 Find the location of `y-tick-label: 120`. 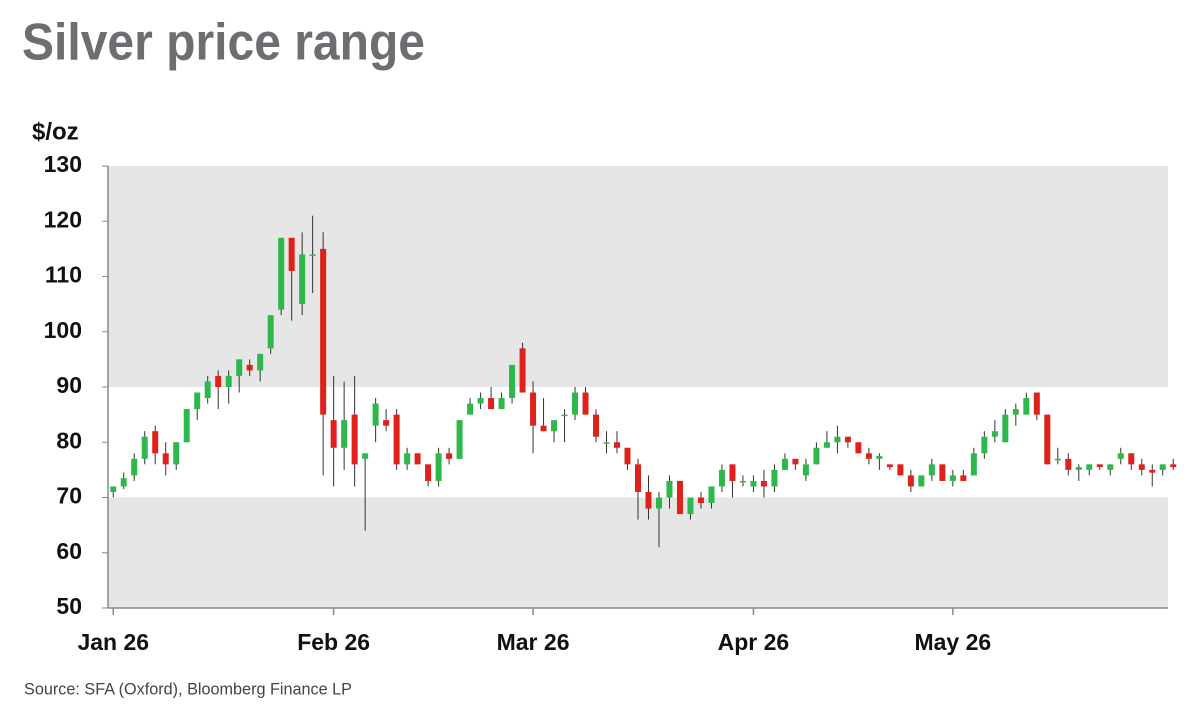

y-tick-label: 120 is located at coordinates (63, 219).